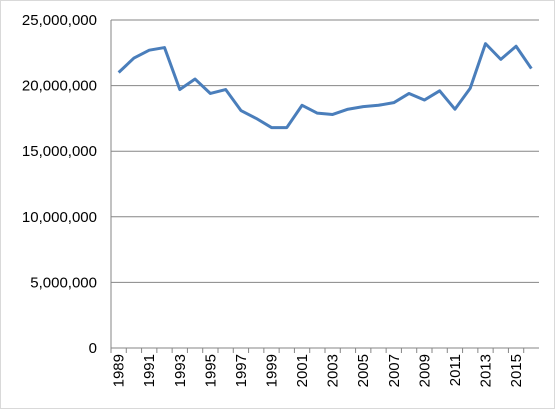 This screenshot has width=555, height=409. What do you see at coordinates (241, 370) in the screenshot?
I see `x-tick-label: 1997` at bounding box center [241, 370].